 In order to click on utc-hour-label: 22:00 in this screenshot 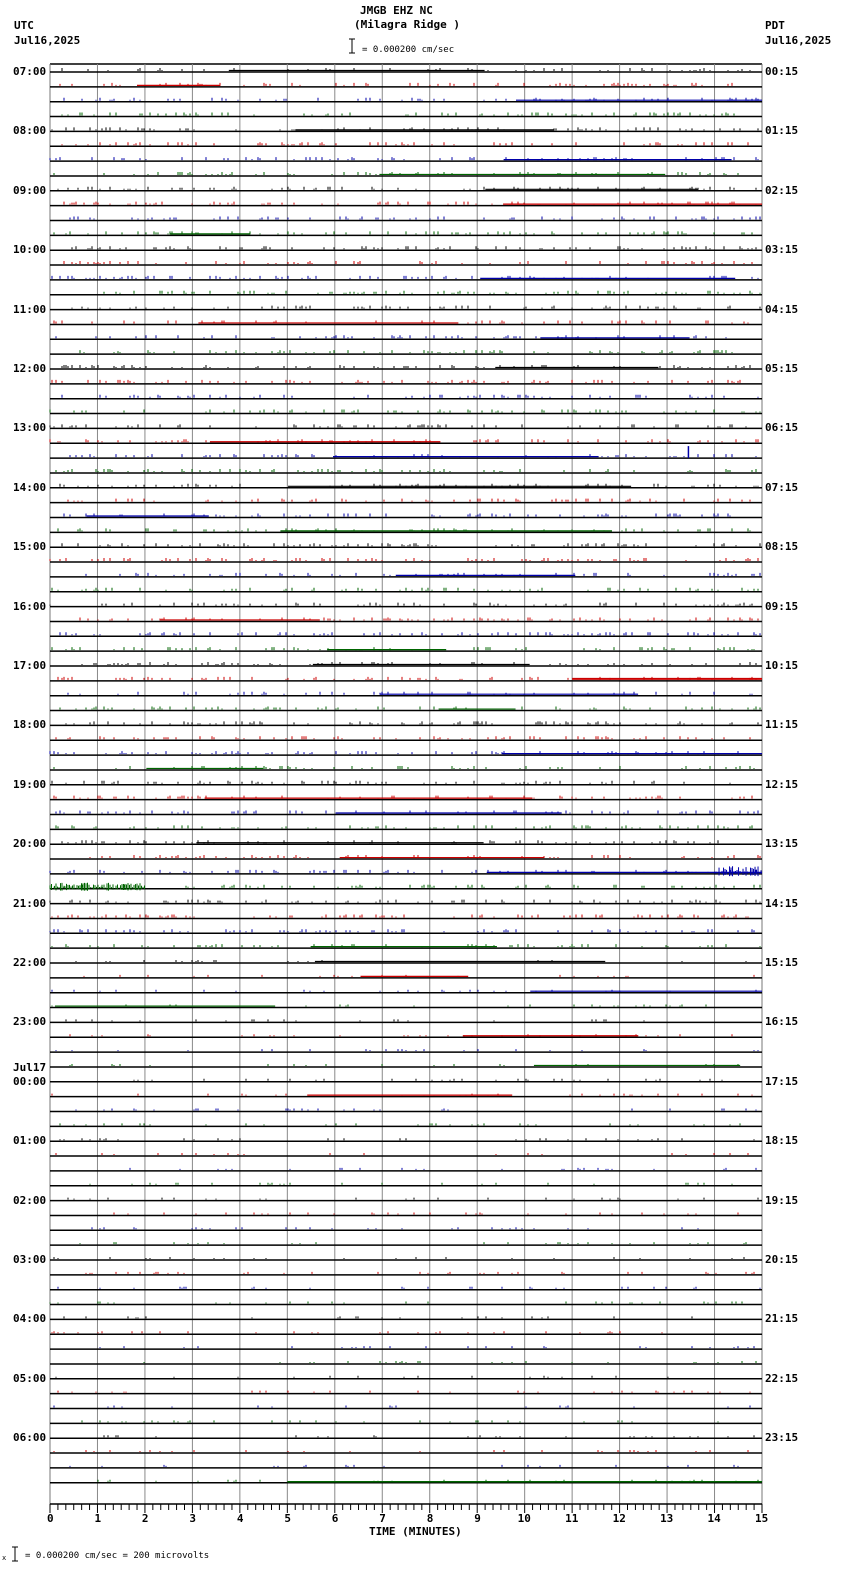, I will do `click(30, 962)`.